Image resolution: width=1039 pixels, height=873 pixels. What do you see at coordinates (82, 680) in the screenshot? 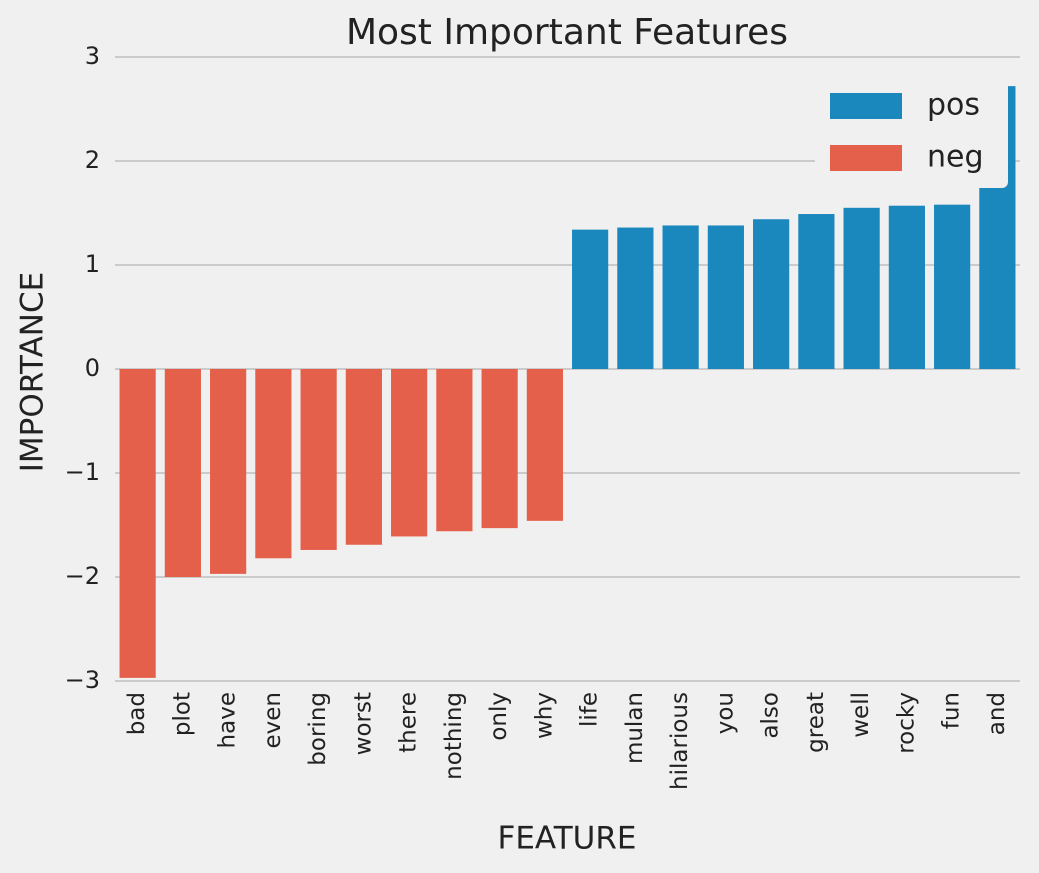
I see `y-tick-label: −3` at bounding box center [82, 680].